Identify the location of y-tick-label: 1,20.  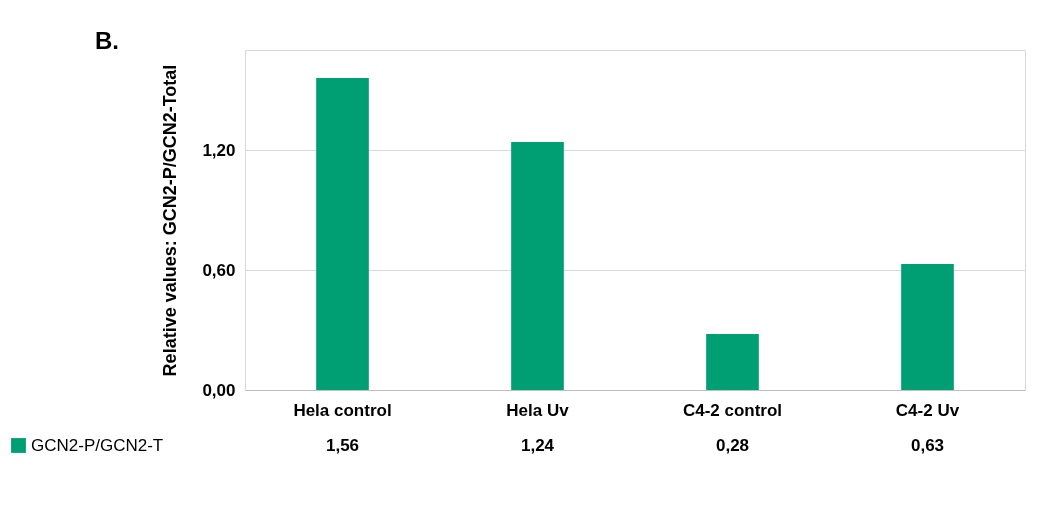
(219, 150).